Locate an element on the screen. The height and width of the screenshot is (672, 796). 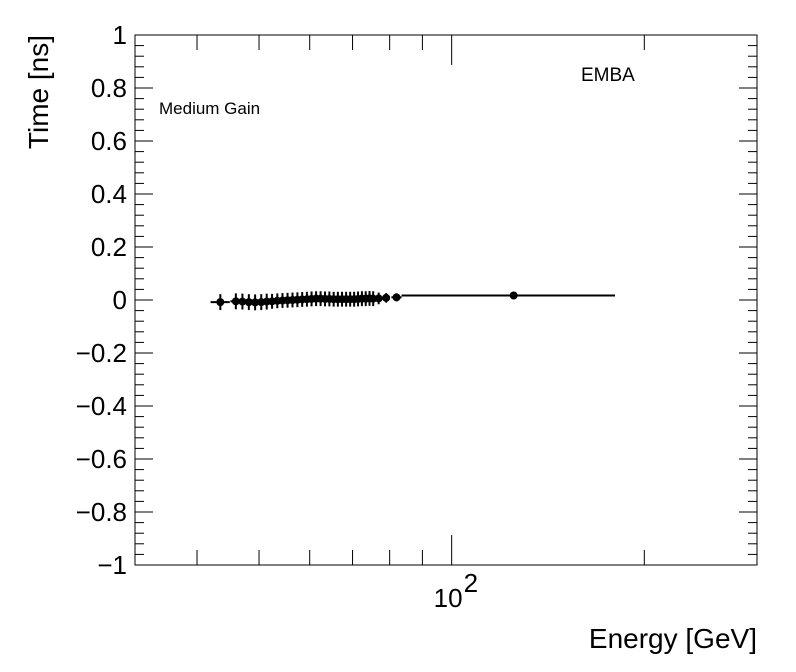
data-points is located at coordinates (413, 300).